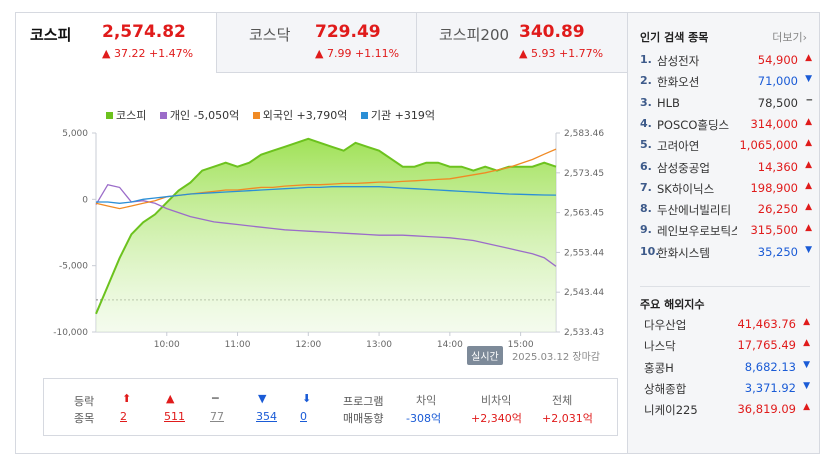 This screenshot has height=461, width=835. What do you see at coordinates (665, 325) in the screenshot?
I see `index-name: 다우산업` at bounding box center [665, 325].